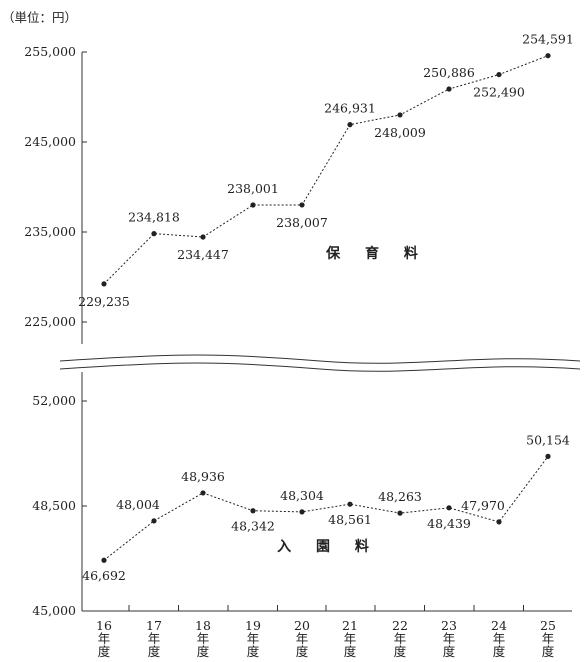 The height and width of the screenshot is (662, 585). I want to click on data-label: 48,304, so click(302, 495).